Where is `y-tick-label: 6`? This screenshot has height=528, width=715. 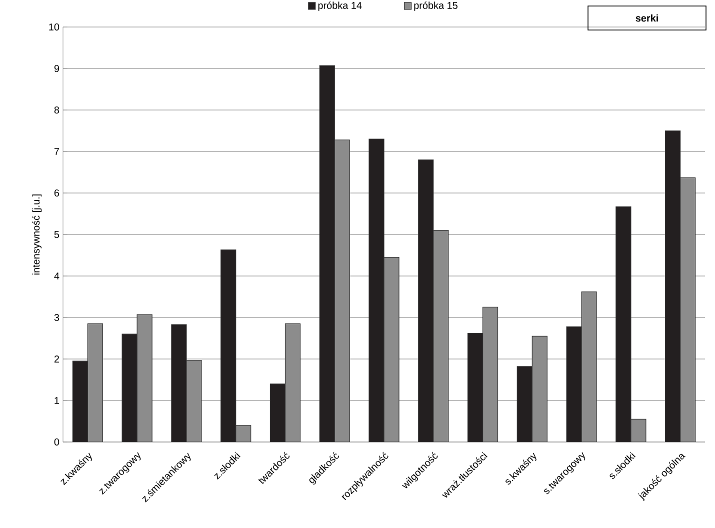
y-tick-label: 6 is located at coordinates (57, 193).